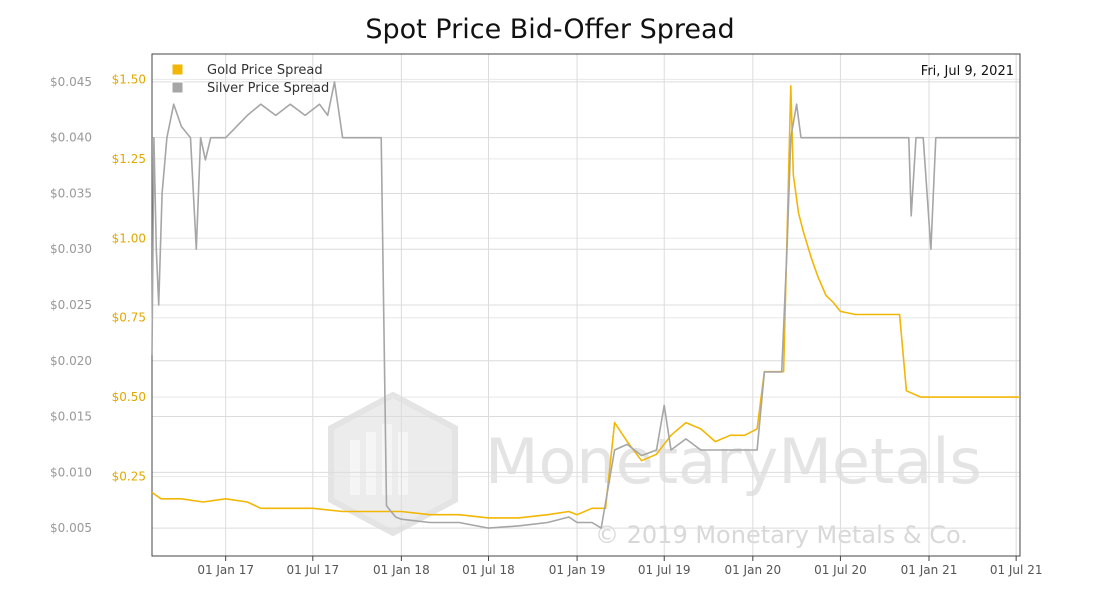 This screenshot has height=600, width=1100. I want to click on y-tick-label-gold: $1.25, so click(129, 159).